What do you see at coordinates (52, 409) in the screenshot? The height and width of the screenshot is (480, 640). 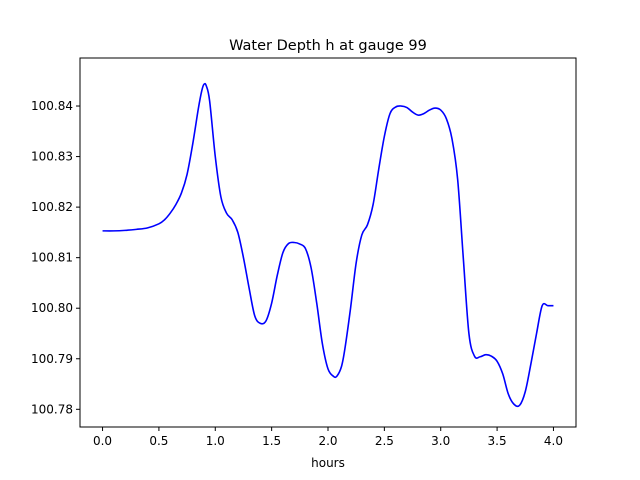 I see `y-tick-label: 100.78` at bounding box center [52, 409].